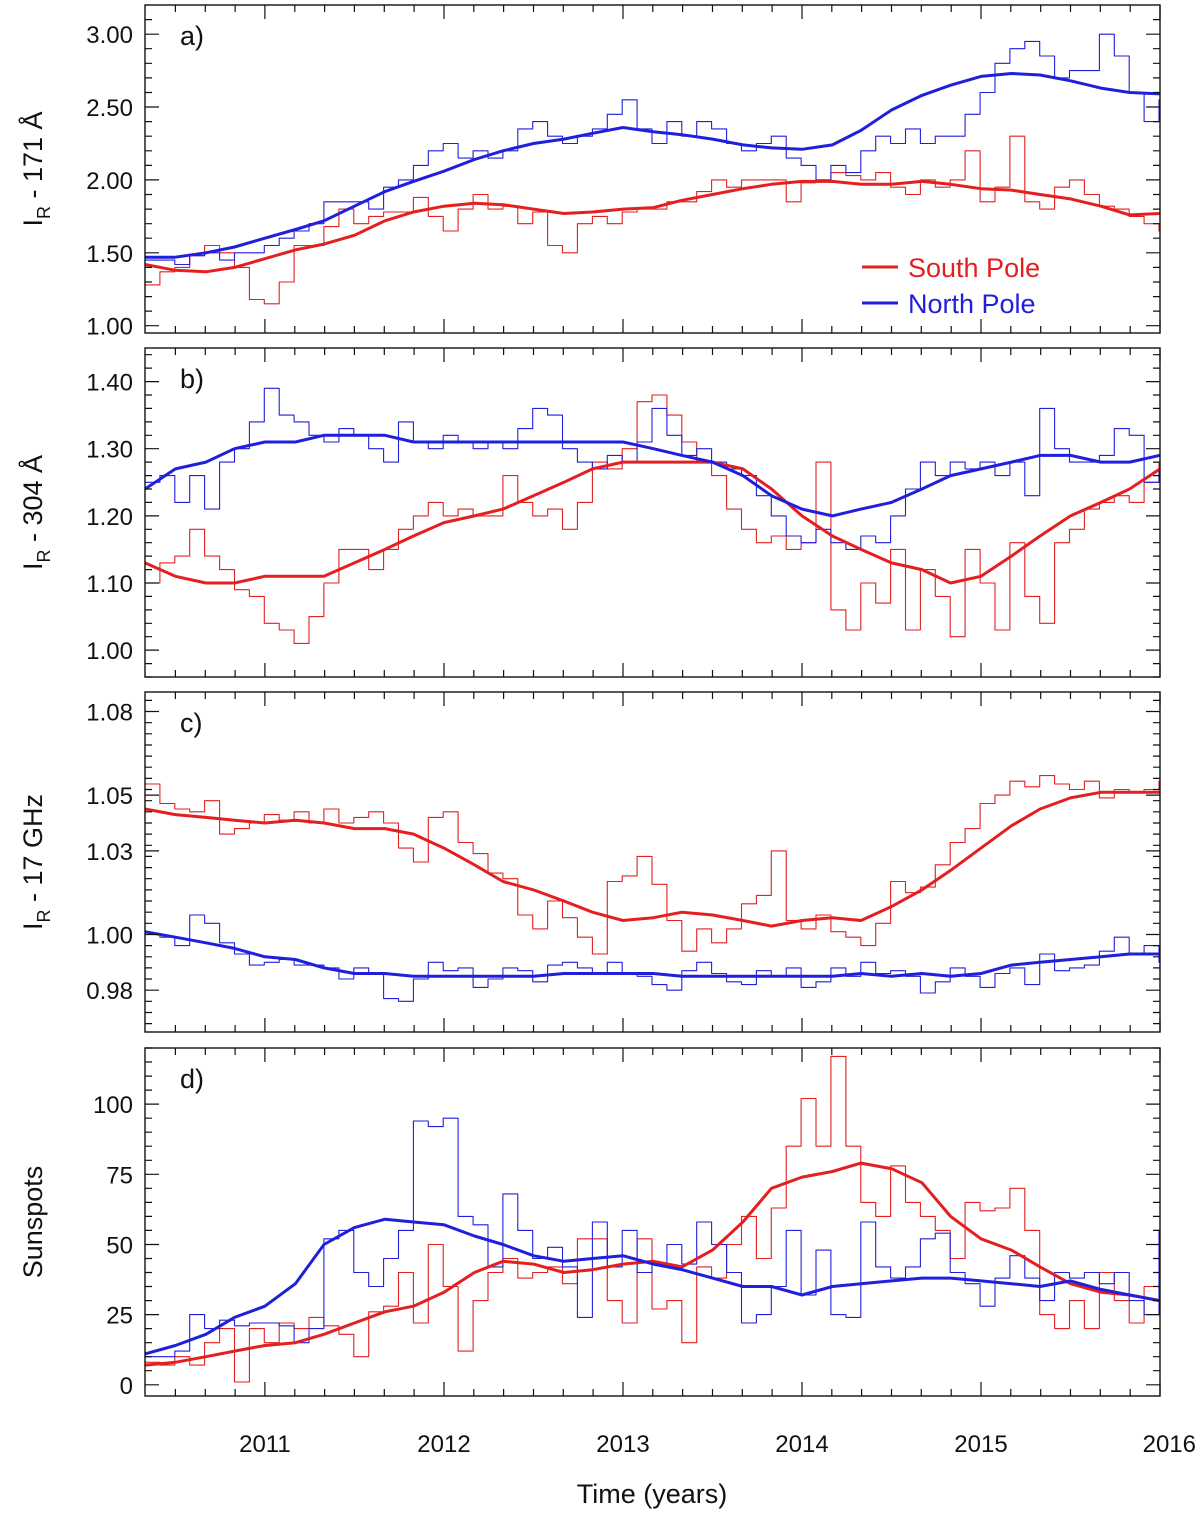 This screenshot has height=1514, width=1200. Describe the element at coordinates (109, 450) in the screenshot. I see `y-tick-label: 1.30` at that location.